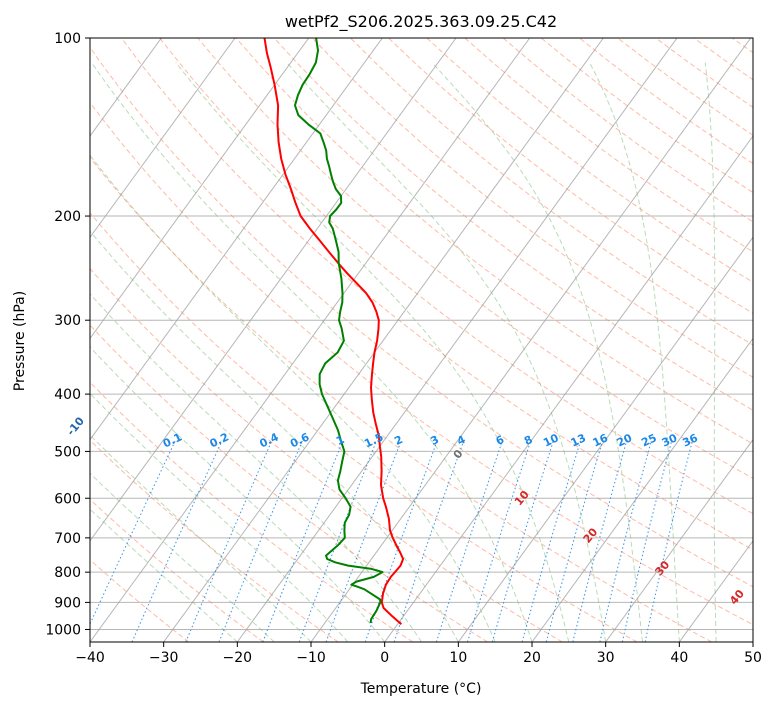  I want to click on mixing-ratio-label: 36, so click(690, 440).